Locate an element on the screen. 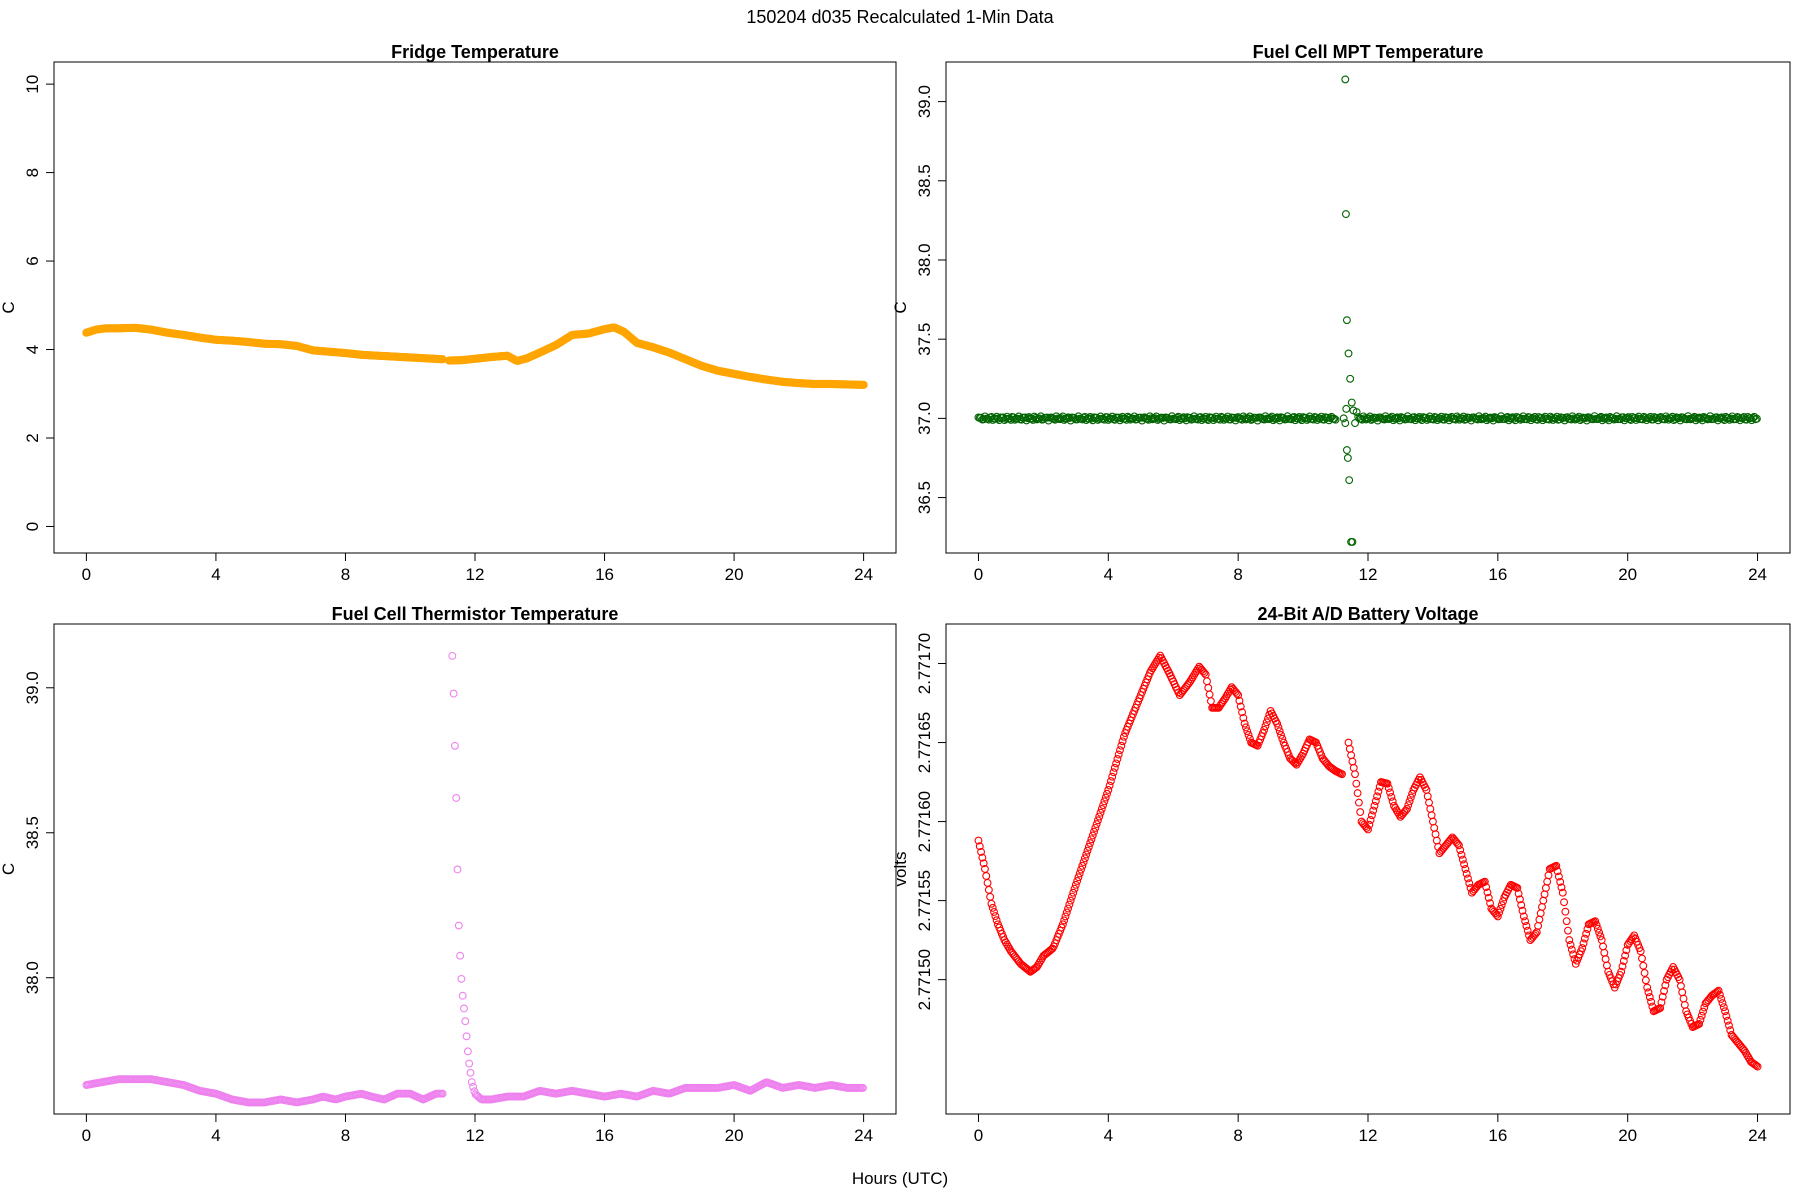 The image size is (1800, 1200). y-tick-label: 39.0 is located at coordinates (924, 101).